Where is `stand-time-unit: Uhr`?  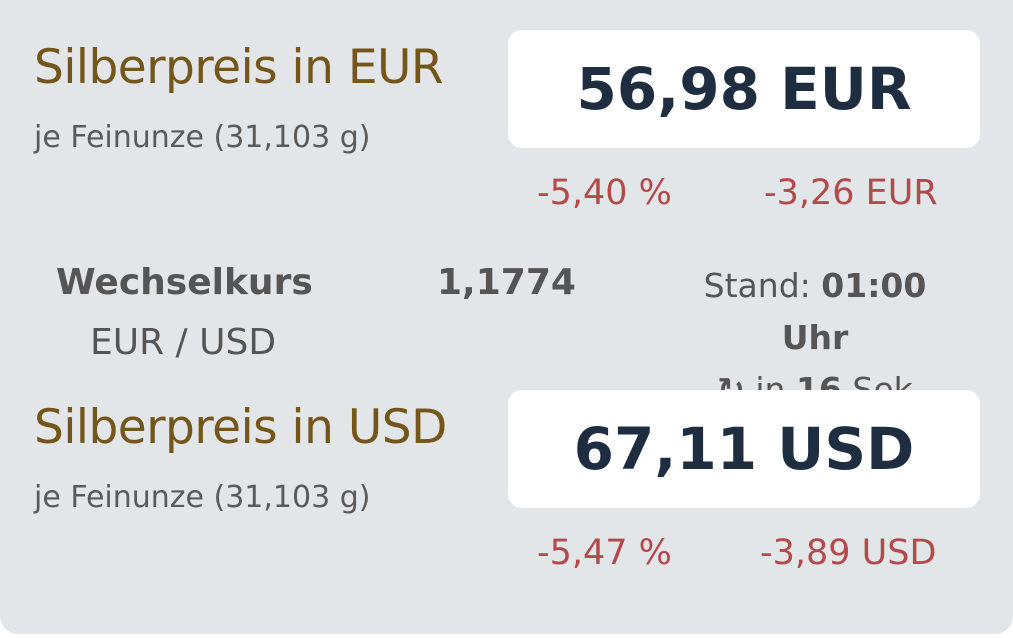 stand-time-unit: Uhr is located at coordinates (815, 337).